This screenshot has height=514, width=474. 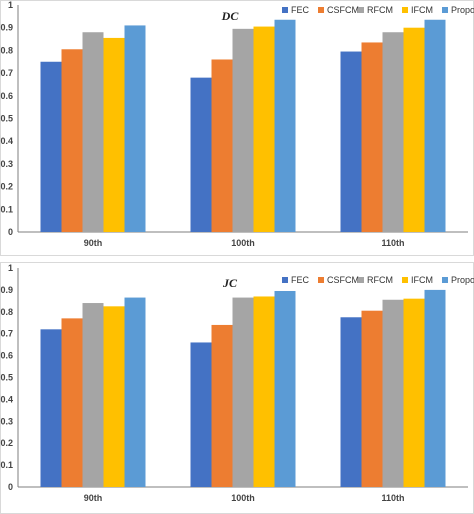 I want to click on jc-legend-swatch-csfcm, so click(x=321, y=280).